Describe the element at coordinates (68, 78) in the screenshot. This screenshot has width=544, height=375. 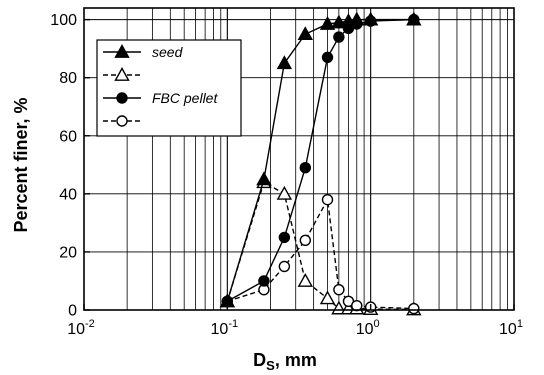
I see `y-tick-label: 80` at that location.